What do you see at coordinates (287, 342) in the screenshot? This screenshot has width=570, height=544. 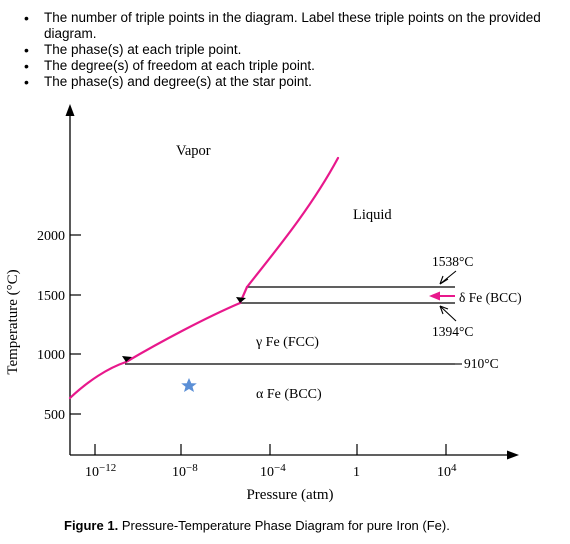 I see `region-gamma: γ Fe (FCC)` at bounding box center [287, 342].